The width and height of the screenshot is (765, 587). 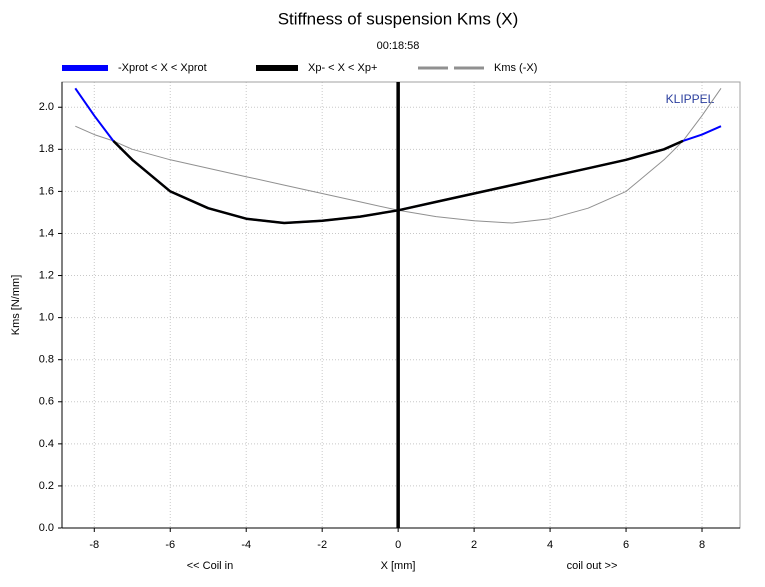 I want to click on y-tick-label: 2.0, so click(x=46, y=107).